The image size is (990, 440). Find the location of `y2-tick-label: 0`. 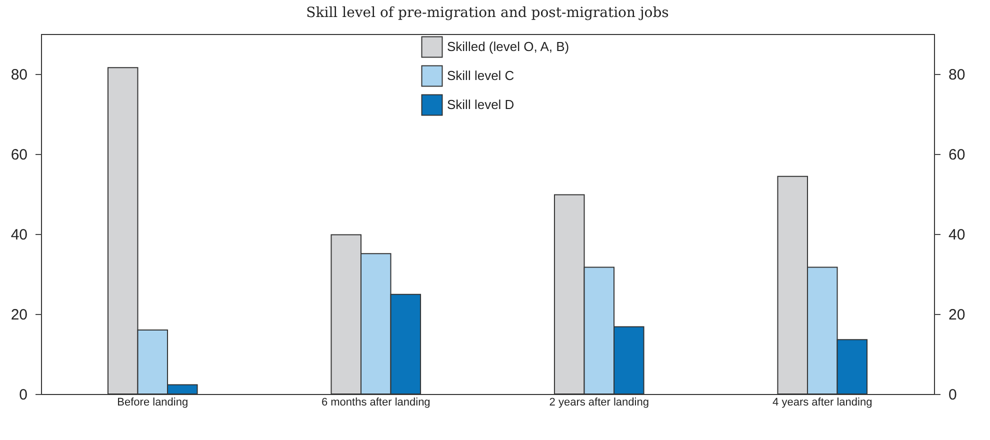

y2-tick-label: 0 is located at coordinates (952, 395).